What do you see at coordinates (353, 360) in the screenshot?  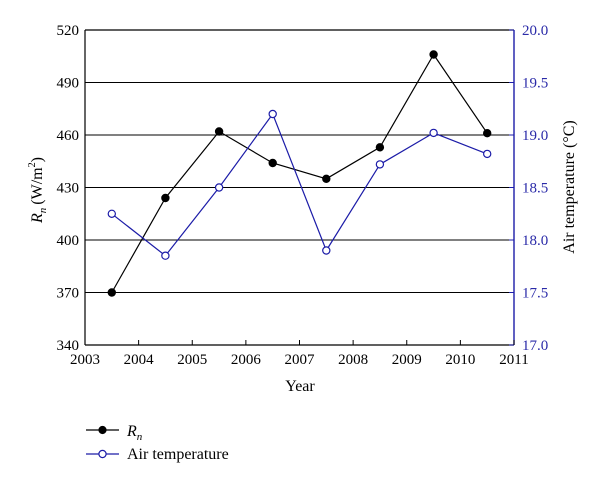 I see `x-tick-label: 2008` at bounding box center [353, 360].